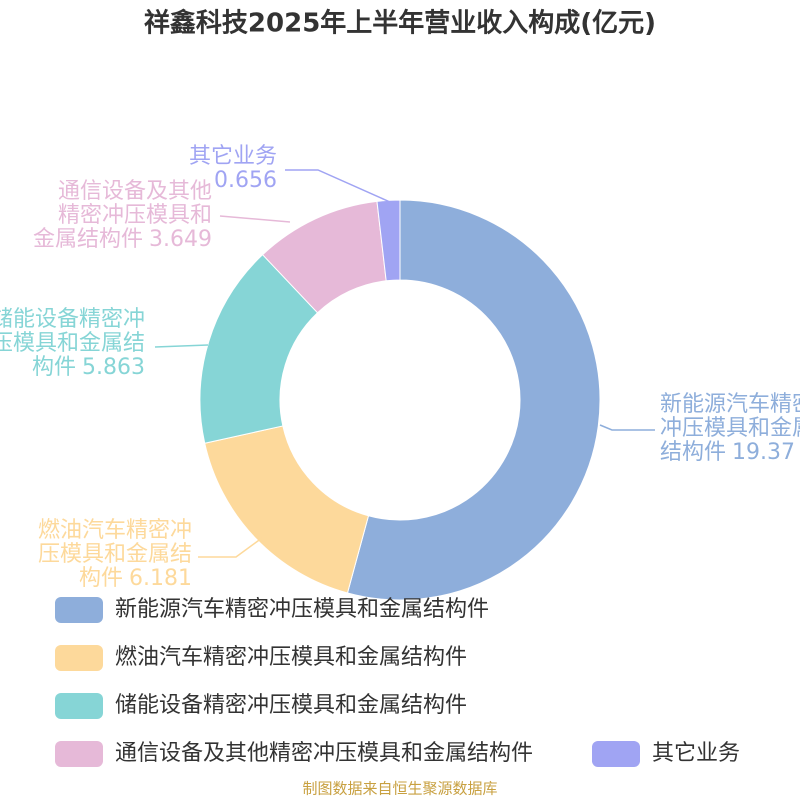 This screenshot has height=800, width=800. I want to click on legend-label: 通信设备及其他精密冲压模具和金属结构件, so click(324, 753).